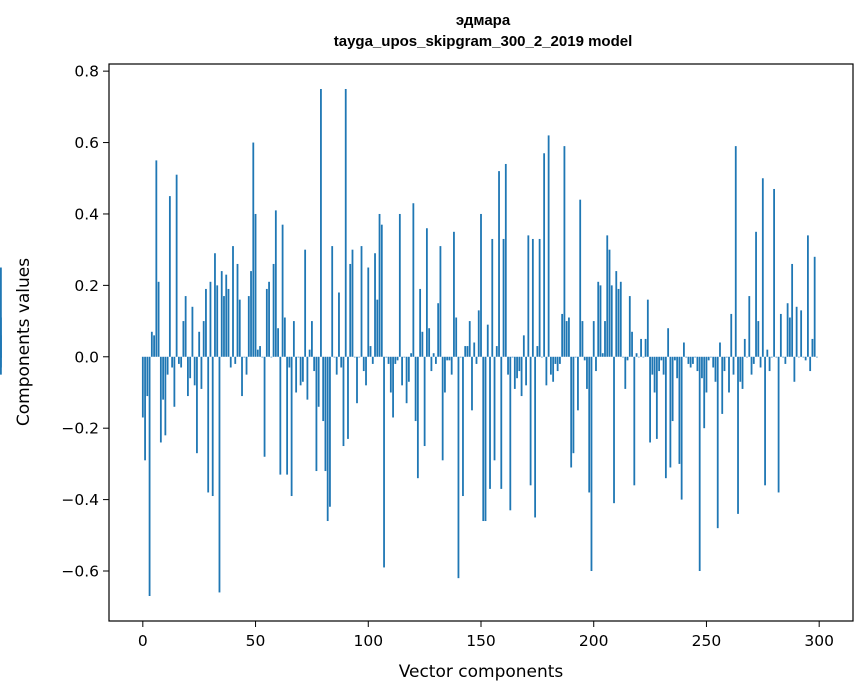 This screenshot has width=867, height=696. What do you see at coordinates (80, 429) in the screenshot?
I see `y-tick-label: −0.2` at bounding box center [80, 429].